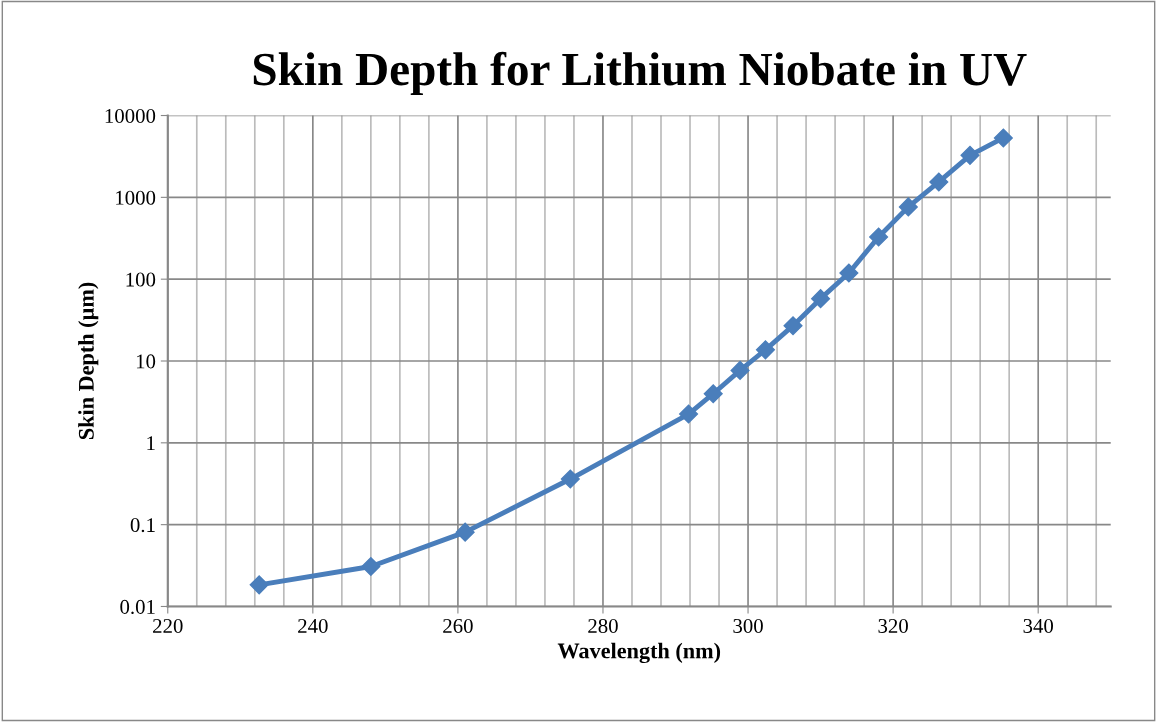 The image size is (1157, 722). I want to click on x-axis-title: Wavelength (nm), so click(639, 653).